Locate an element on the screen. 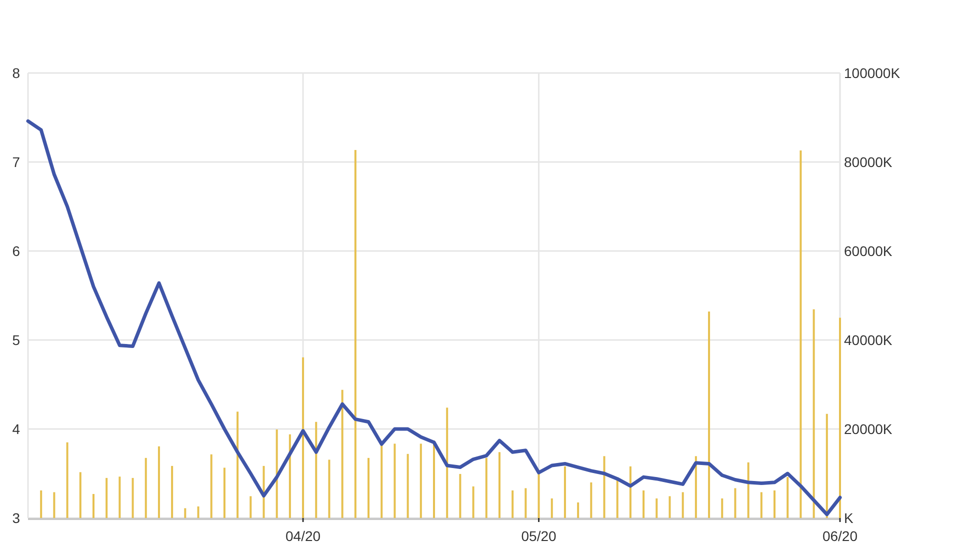 This screenshot has height=558, width=960. x-tick-label: 06/20 is located at coordinates (840, 536).